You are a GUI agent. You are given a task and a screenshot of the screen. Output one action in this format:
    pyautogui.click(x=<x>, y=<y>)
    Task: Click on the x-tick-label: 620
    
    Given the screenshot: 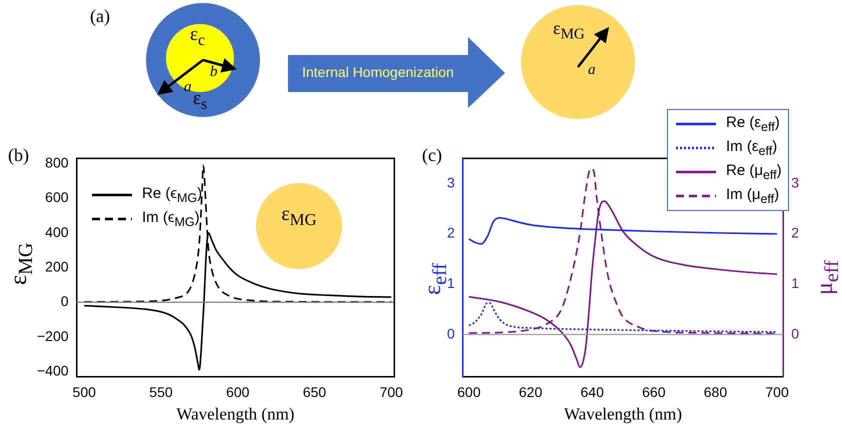 What is the action you would take?
    pyautogui.click(x=530, y=392)
    